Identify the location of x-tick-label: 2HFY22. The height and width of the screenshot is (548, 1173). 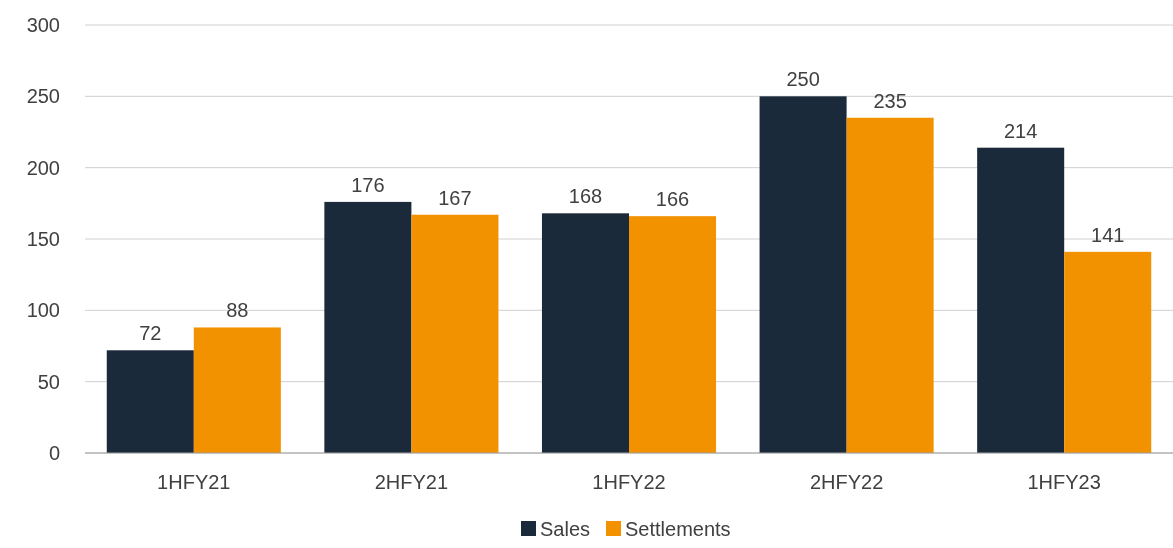
(846, 482).